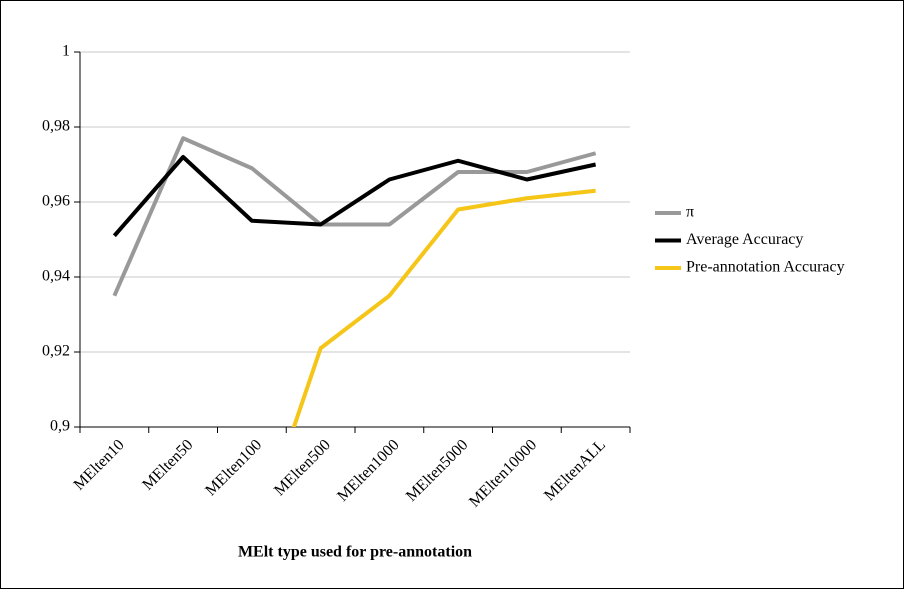  What do you see at coordinates (744, 239) in the screenshot?
I see `legend-label: Average Accuracy` at bounding box center [744, 239].